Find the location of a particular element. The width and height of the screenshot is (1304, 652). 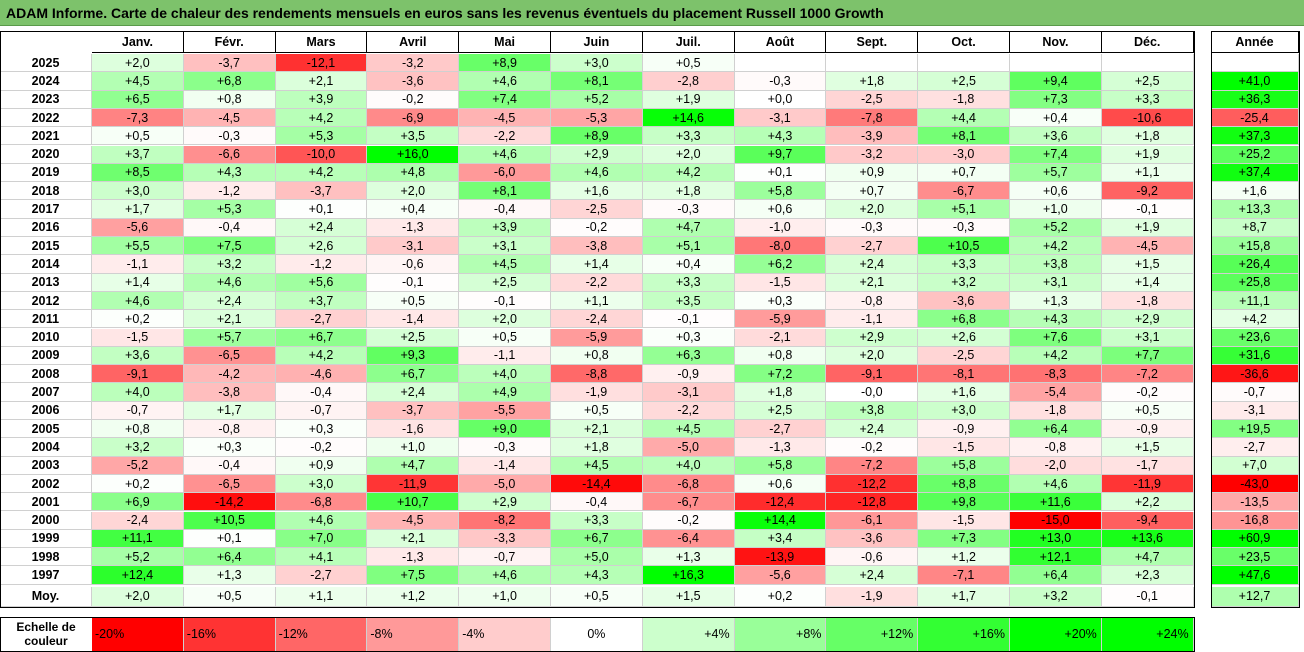

heatmap-cell: +1,0 is located at coordinates (413, 447).